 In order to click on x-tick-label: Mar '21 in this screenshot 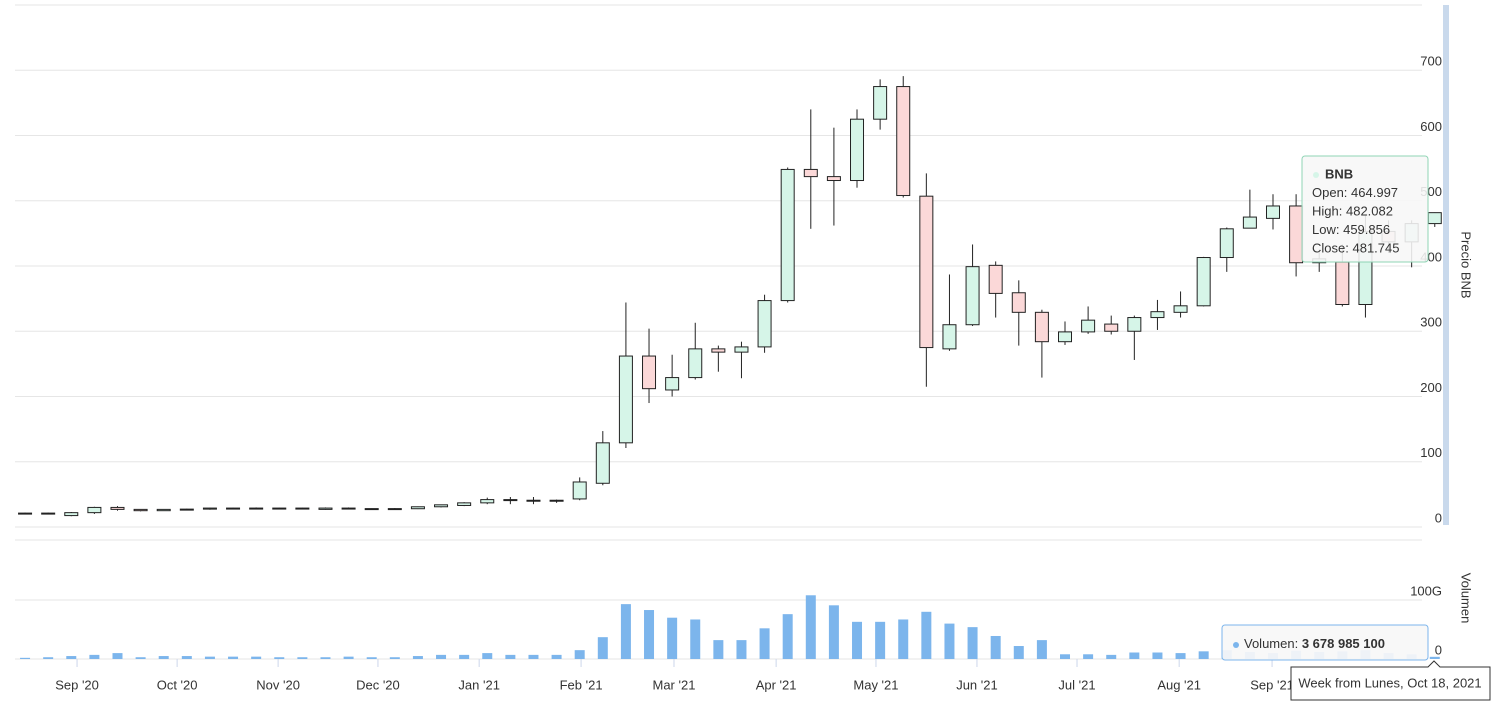, I will do `click(674, 684)`.